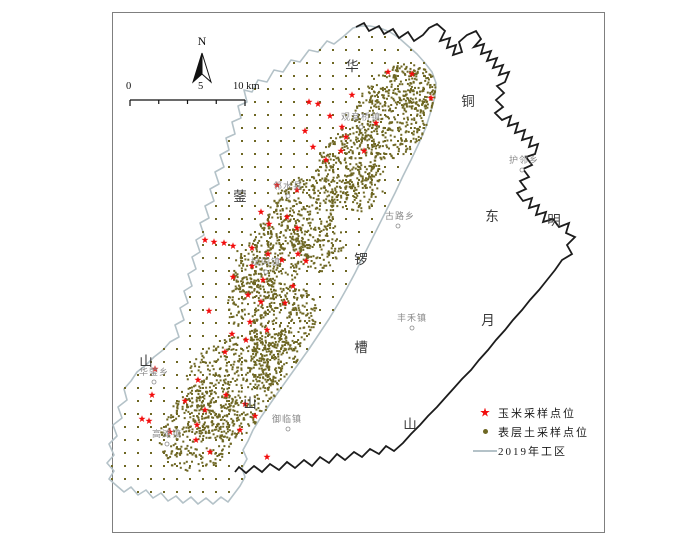  What do you see at coordinates (485, 431) in the screenshot?
I see `soil-dot-icon` at bounding box center [485, 431].